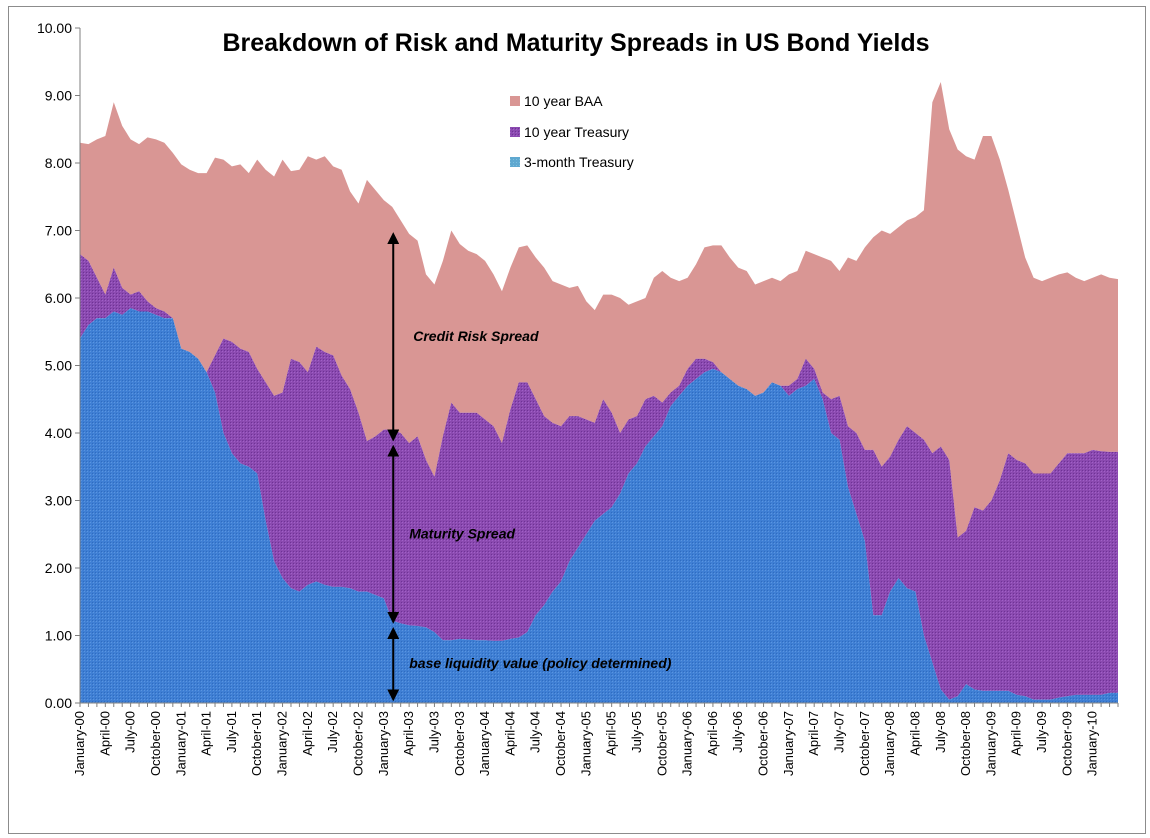 This screenshot has width=1150, height=838. I want to click on x-tick-label: January-03, so click(383, 743).